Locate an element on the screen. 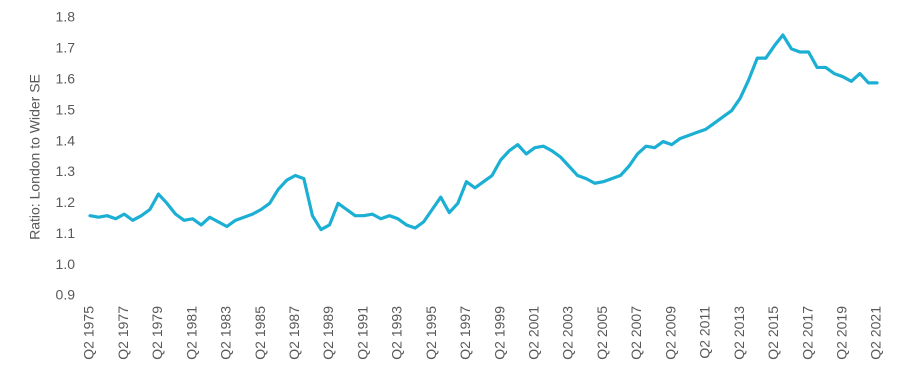 The image size is (900, 380). y-tick-label: 1.7 is located at coordinates (66, 48).